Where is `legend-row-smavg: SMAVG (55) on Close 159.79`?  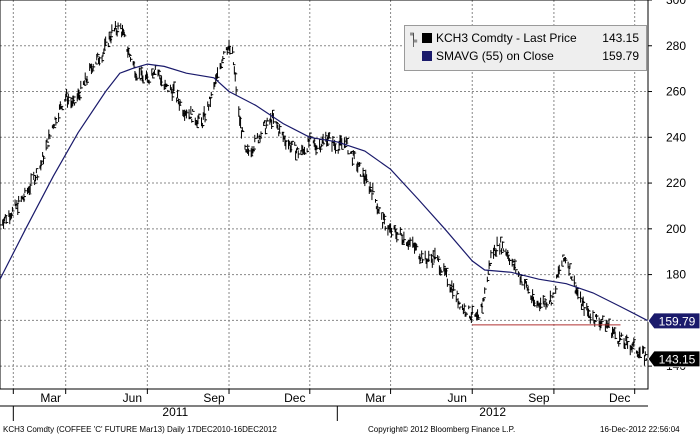 legend-row-smavg: SMAVG (55) on Close 159.79 is located at coordinates (525, 56).